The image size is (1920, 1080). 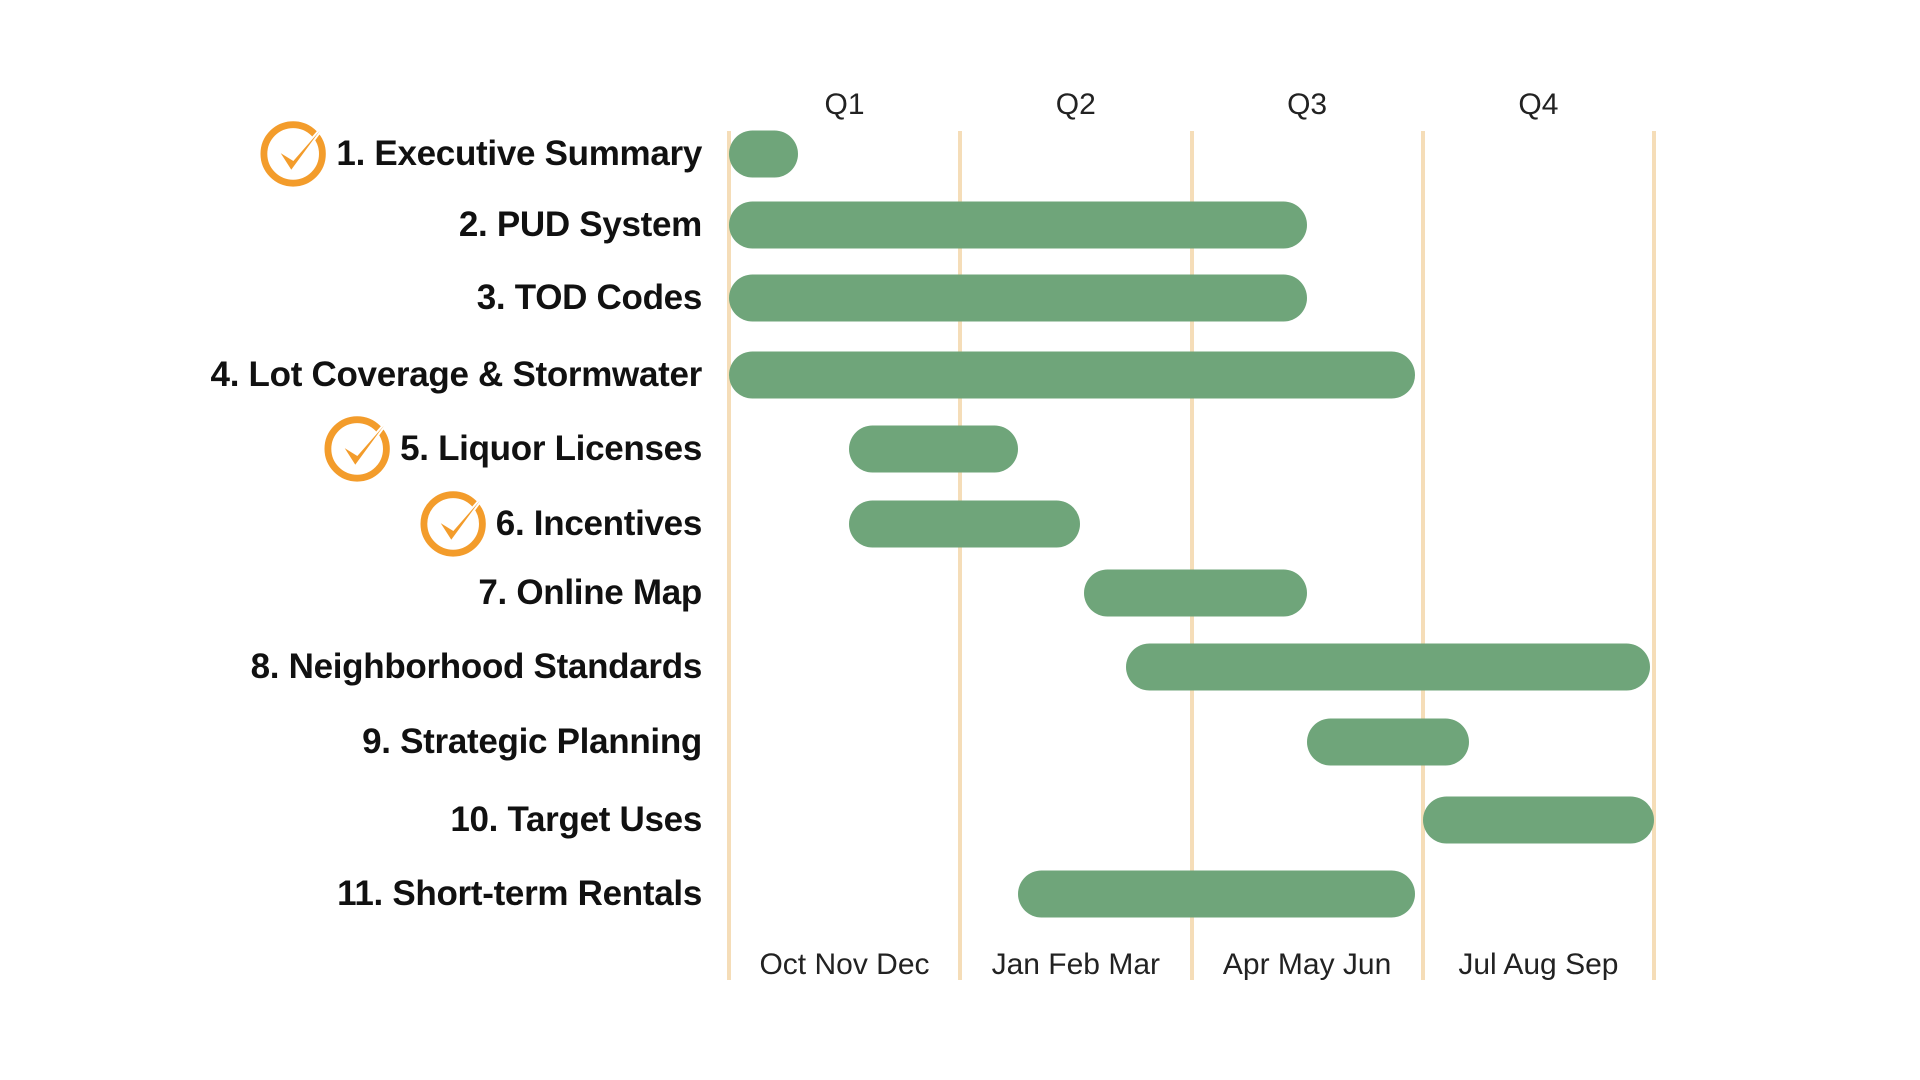 I want to click on task-label: 1. Executive Summary, so click(x=519, y=153).